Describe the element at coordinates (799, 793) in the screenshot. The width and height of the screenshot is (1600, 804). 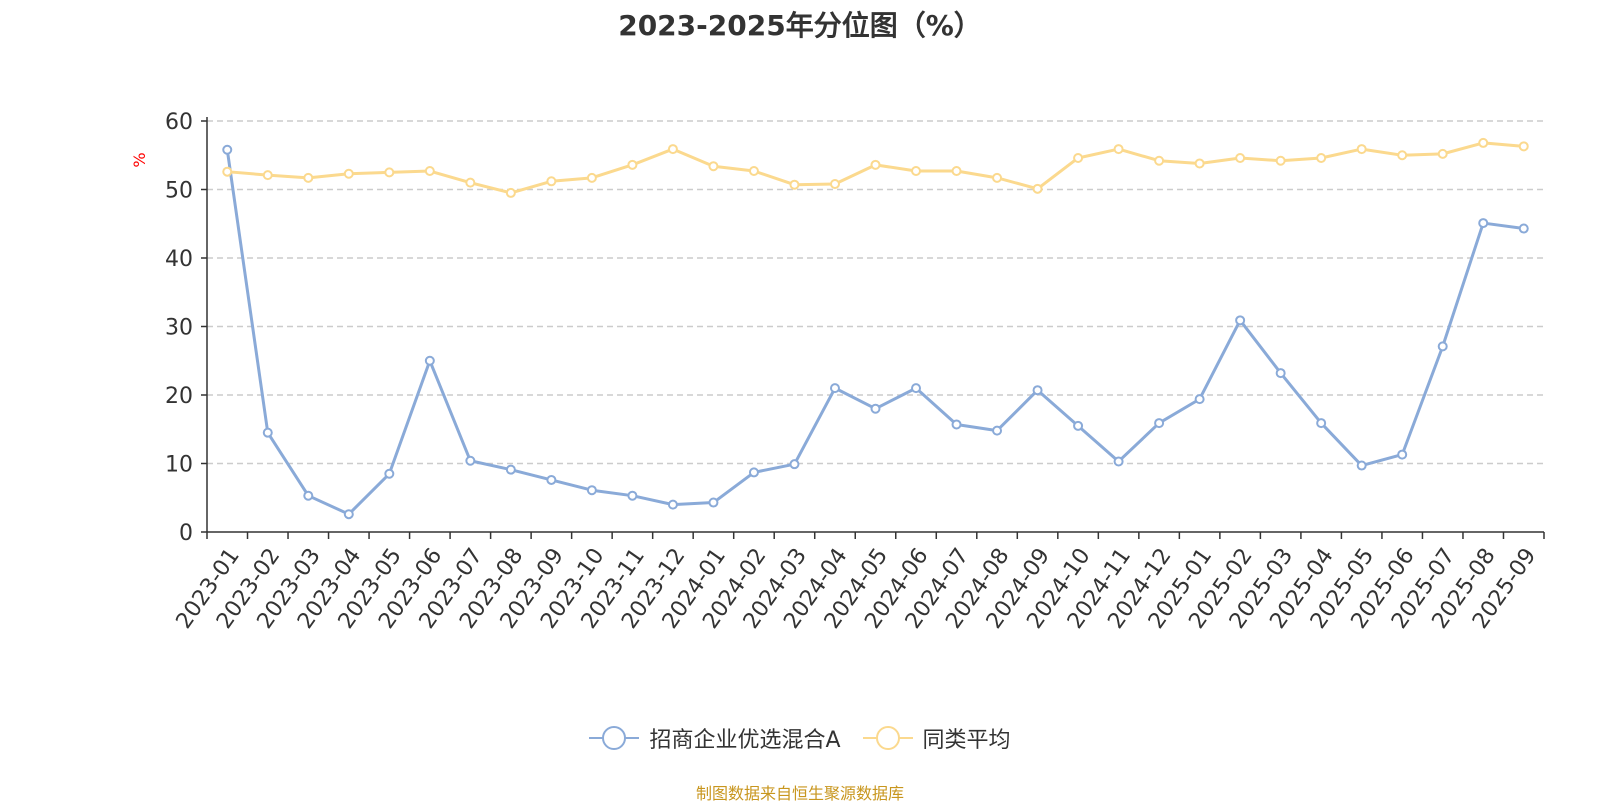
I see `data-source-note: 制图数据来自恒生聚源数据库` at that location.